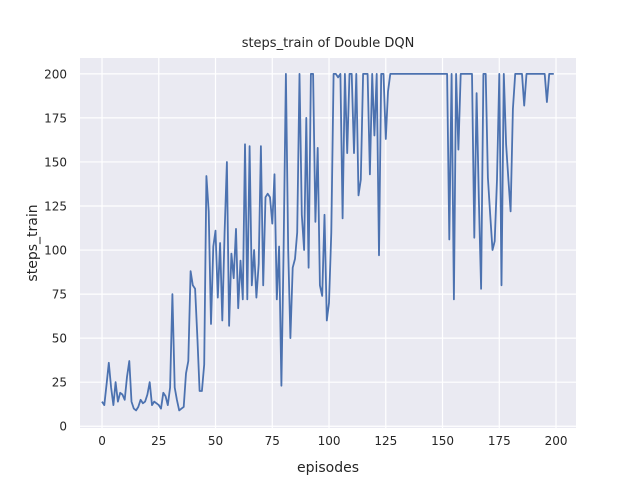 The image size is (640, 484). What do you see at coordinates (55, 162) in the screenshot?
I see `y-tick-label: 150` at bounding box center [55, 162].